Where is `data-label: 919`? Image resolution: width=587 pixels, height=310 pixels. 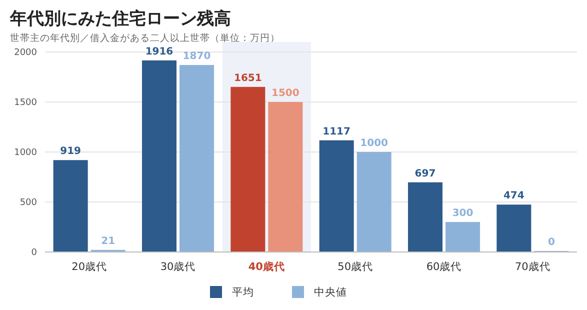 data-label: 919 is located at coordinates (71, 152).